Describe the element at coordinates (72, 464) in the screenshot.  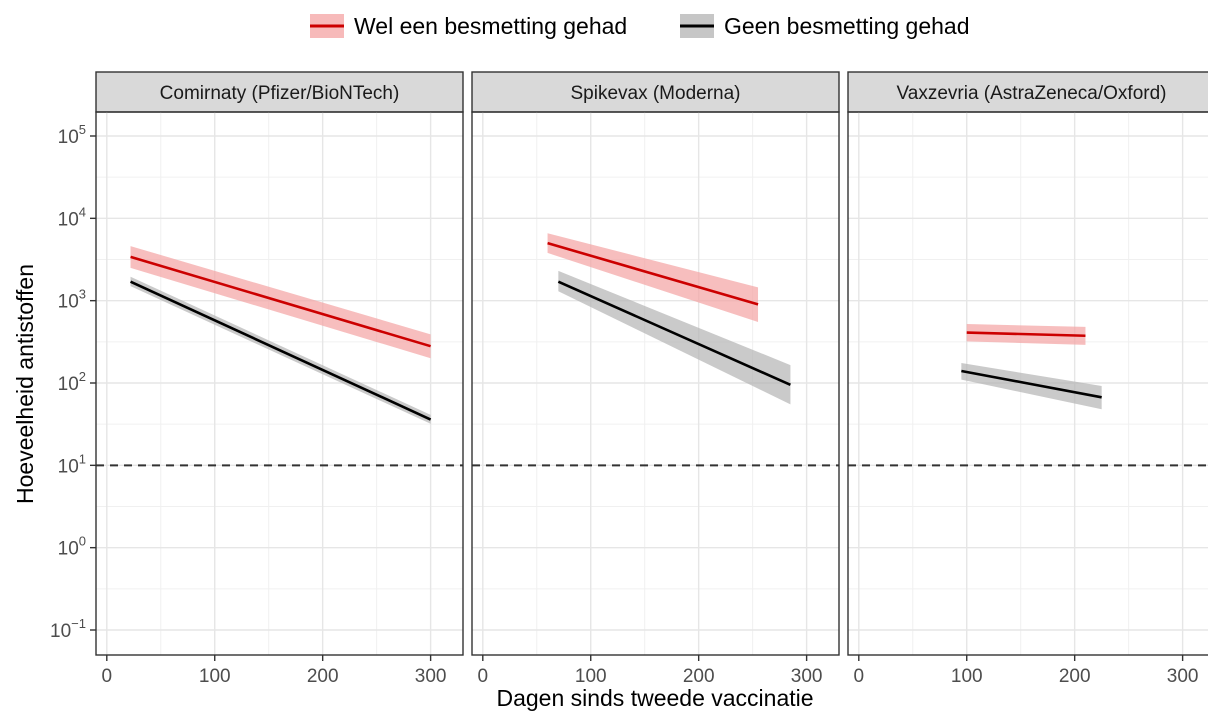
I see `y-tick-label: 10¹` at that location.